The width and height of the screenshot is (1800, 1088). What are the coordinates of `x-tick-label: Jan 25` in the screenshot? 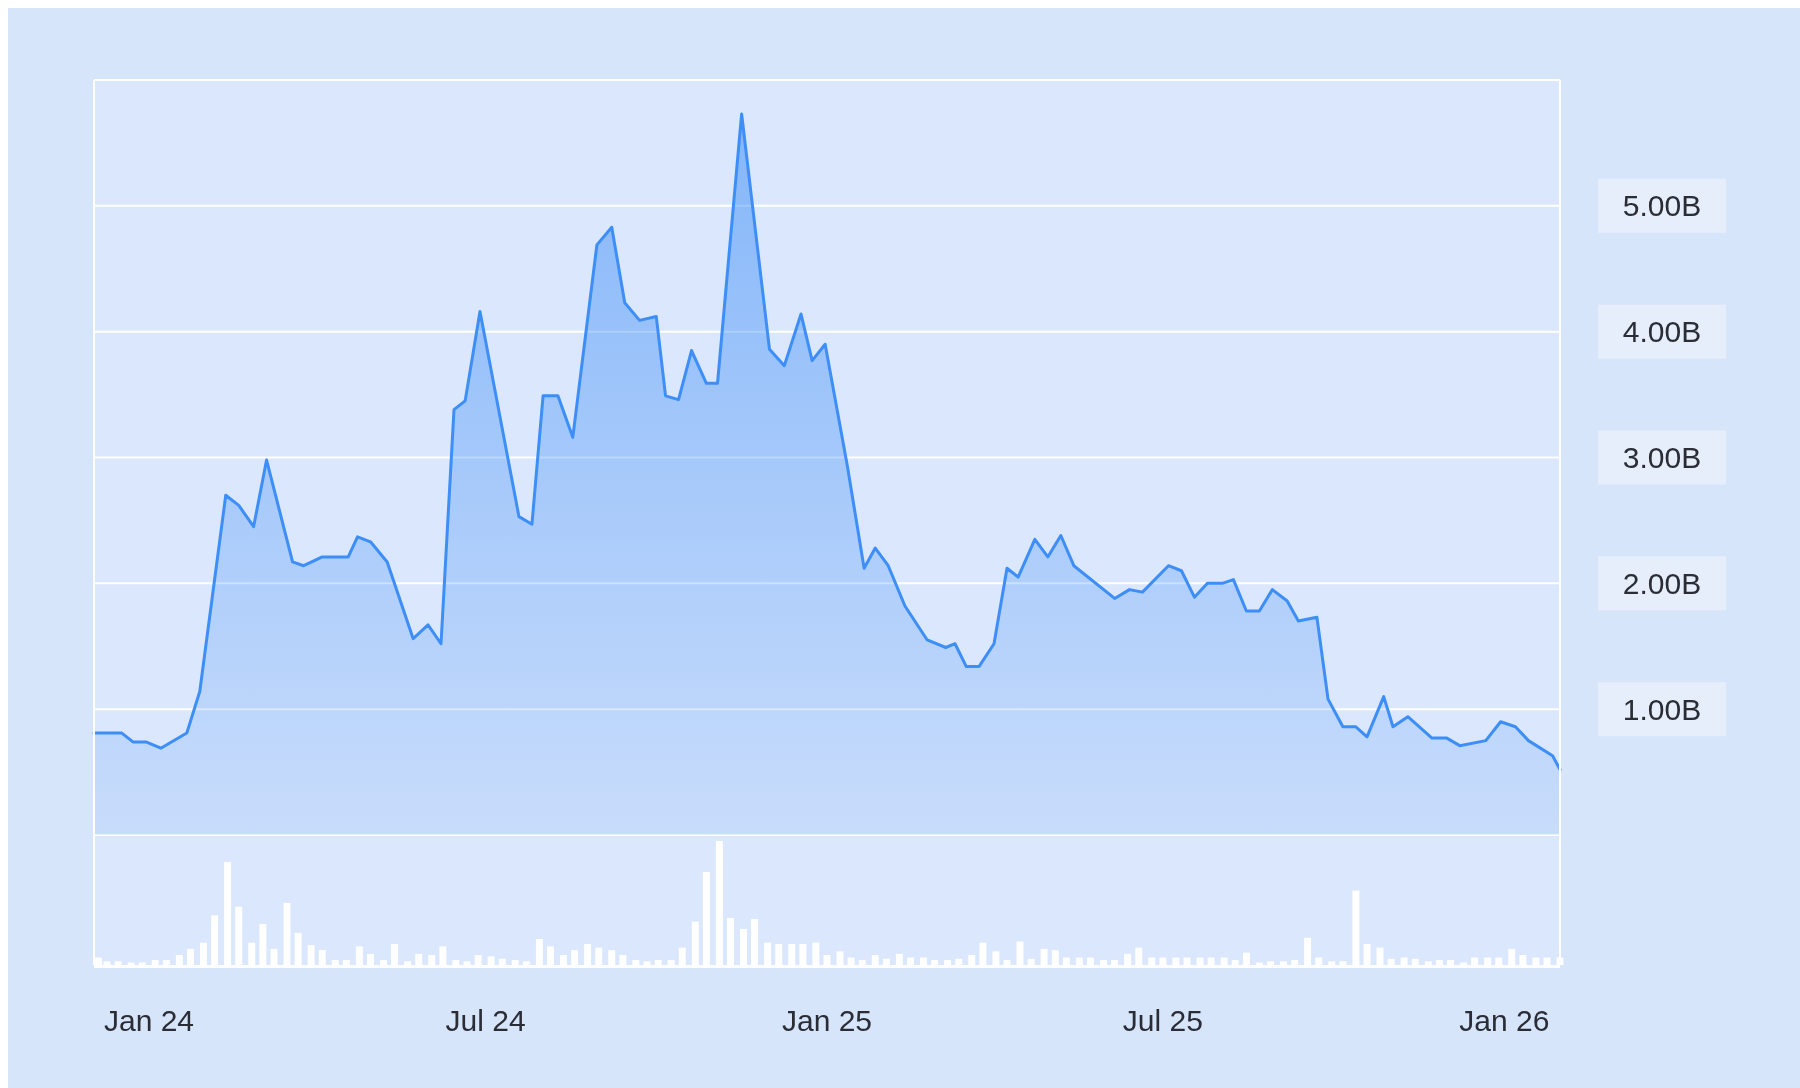 It's located at (827, 1020).